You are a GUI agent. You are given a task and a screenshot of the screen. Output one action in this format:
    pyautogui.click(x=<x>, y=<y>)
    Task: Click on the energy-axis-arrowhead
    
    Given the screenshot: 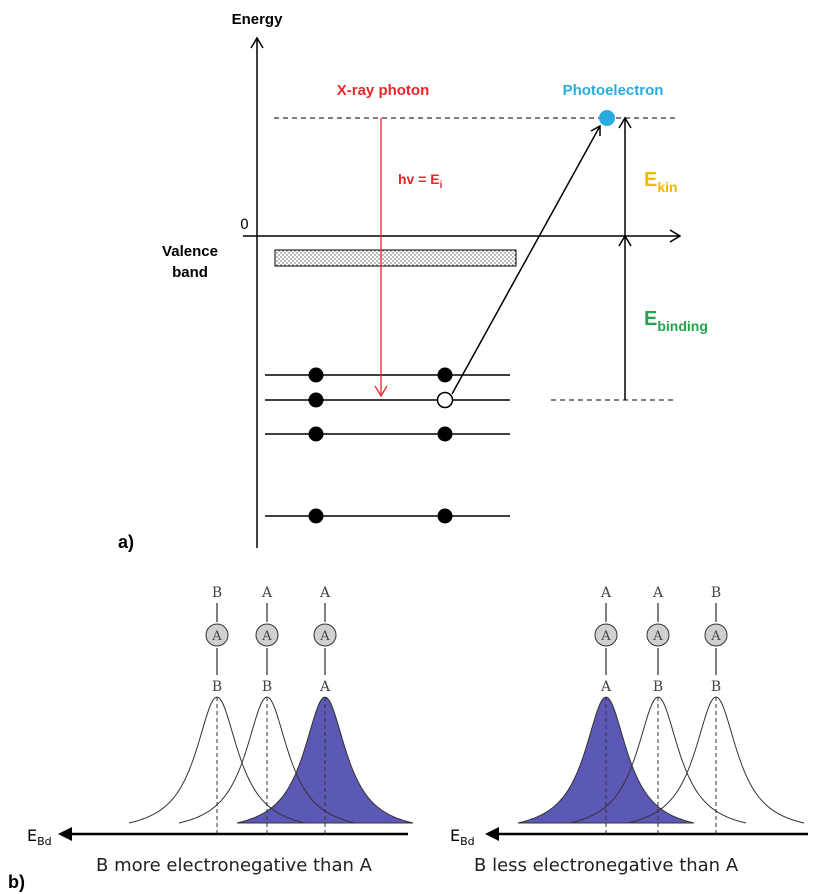 What is the action you would take?
    pyautogui.click(x=257, y=42)
    